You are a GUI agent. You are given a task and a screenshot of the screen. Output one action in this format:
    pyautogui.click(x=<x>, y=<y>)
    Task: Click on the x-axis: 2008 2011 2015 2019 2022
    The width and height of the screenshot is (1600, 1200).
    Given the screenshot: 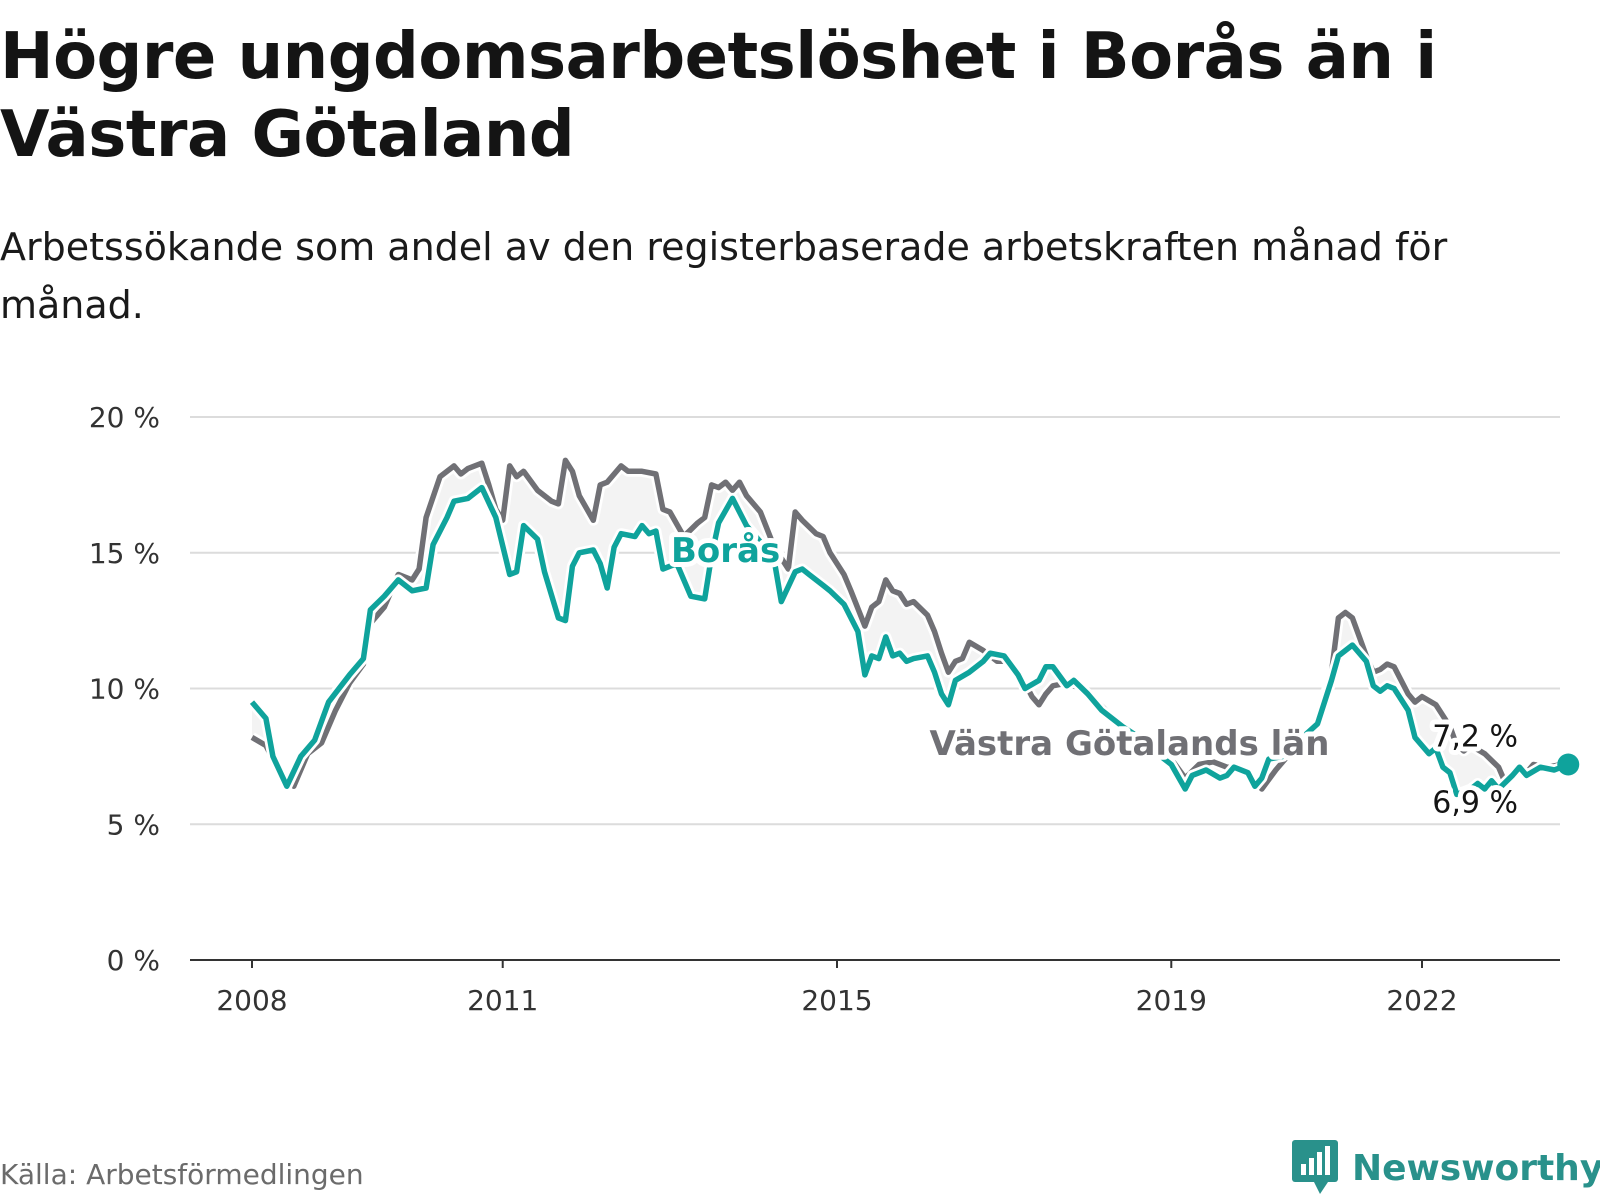 What is the action you would take?
    pyautogui.click(x=875, y=988)
    